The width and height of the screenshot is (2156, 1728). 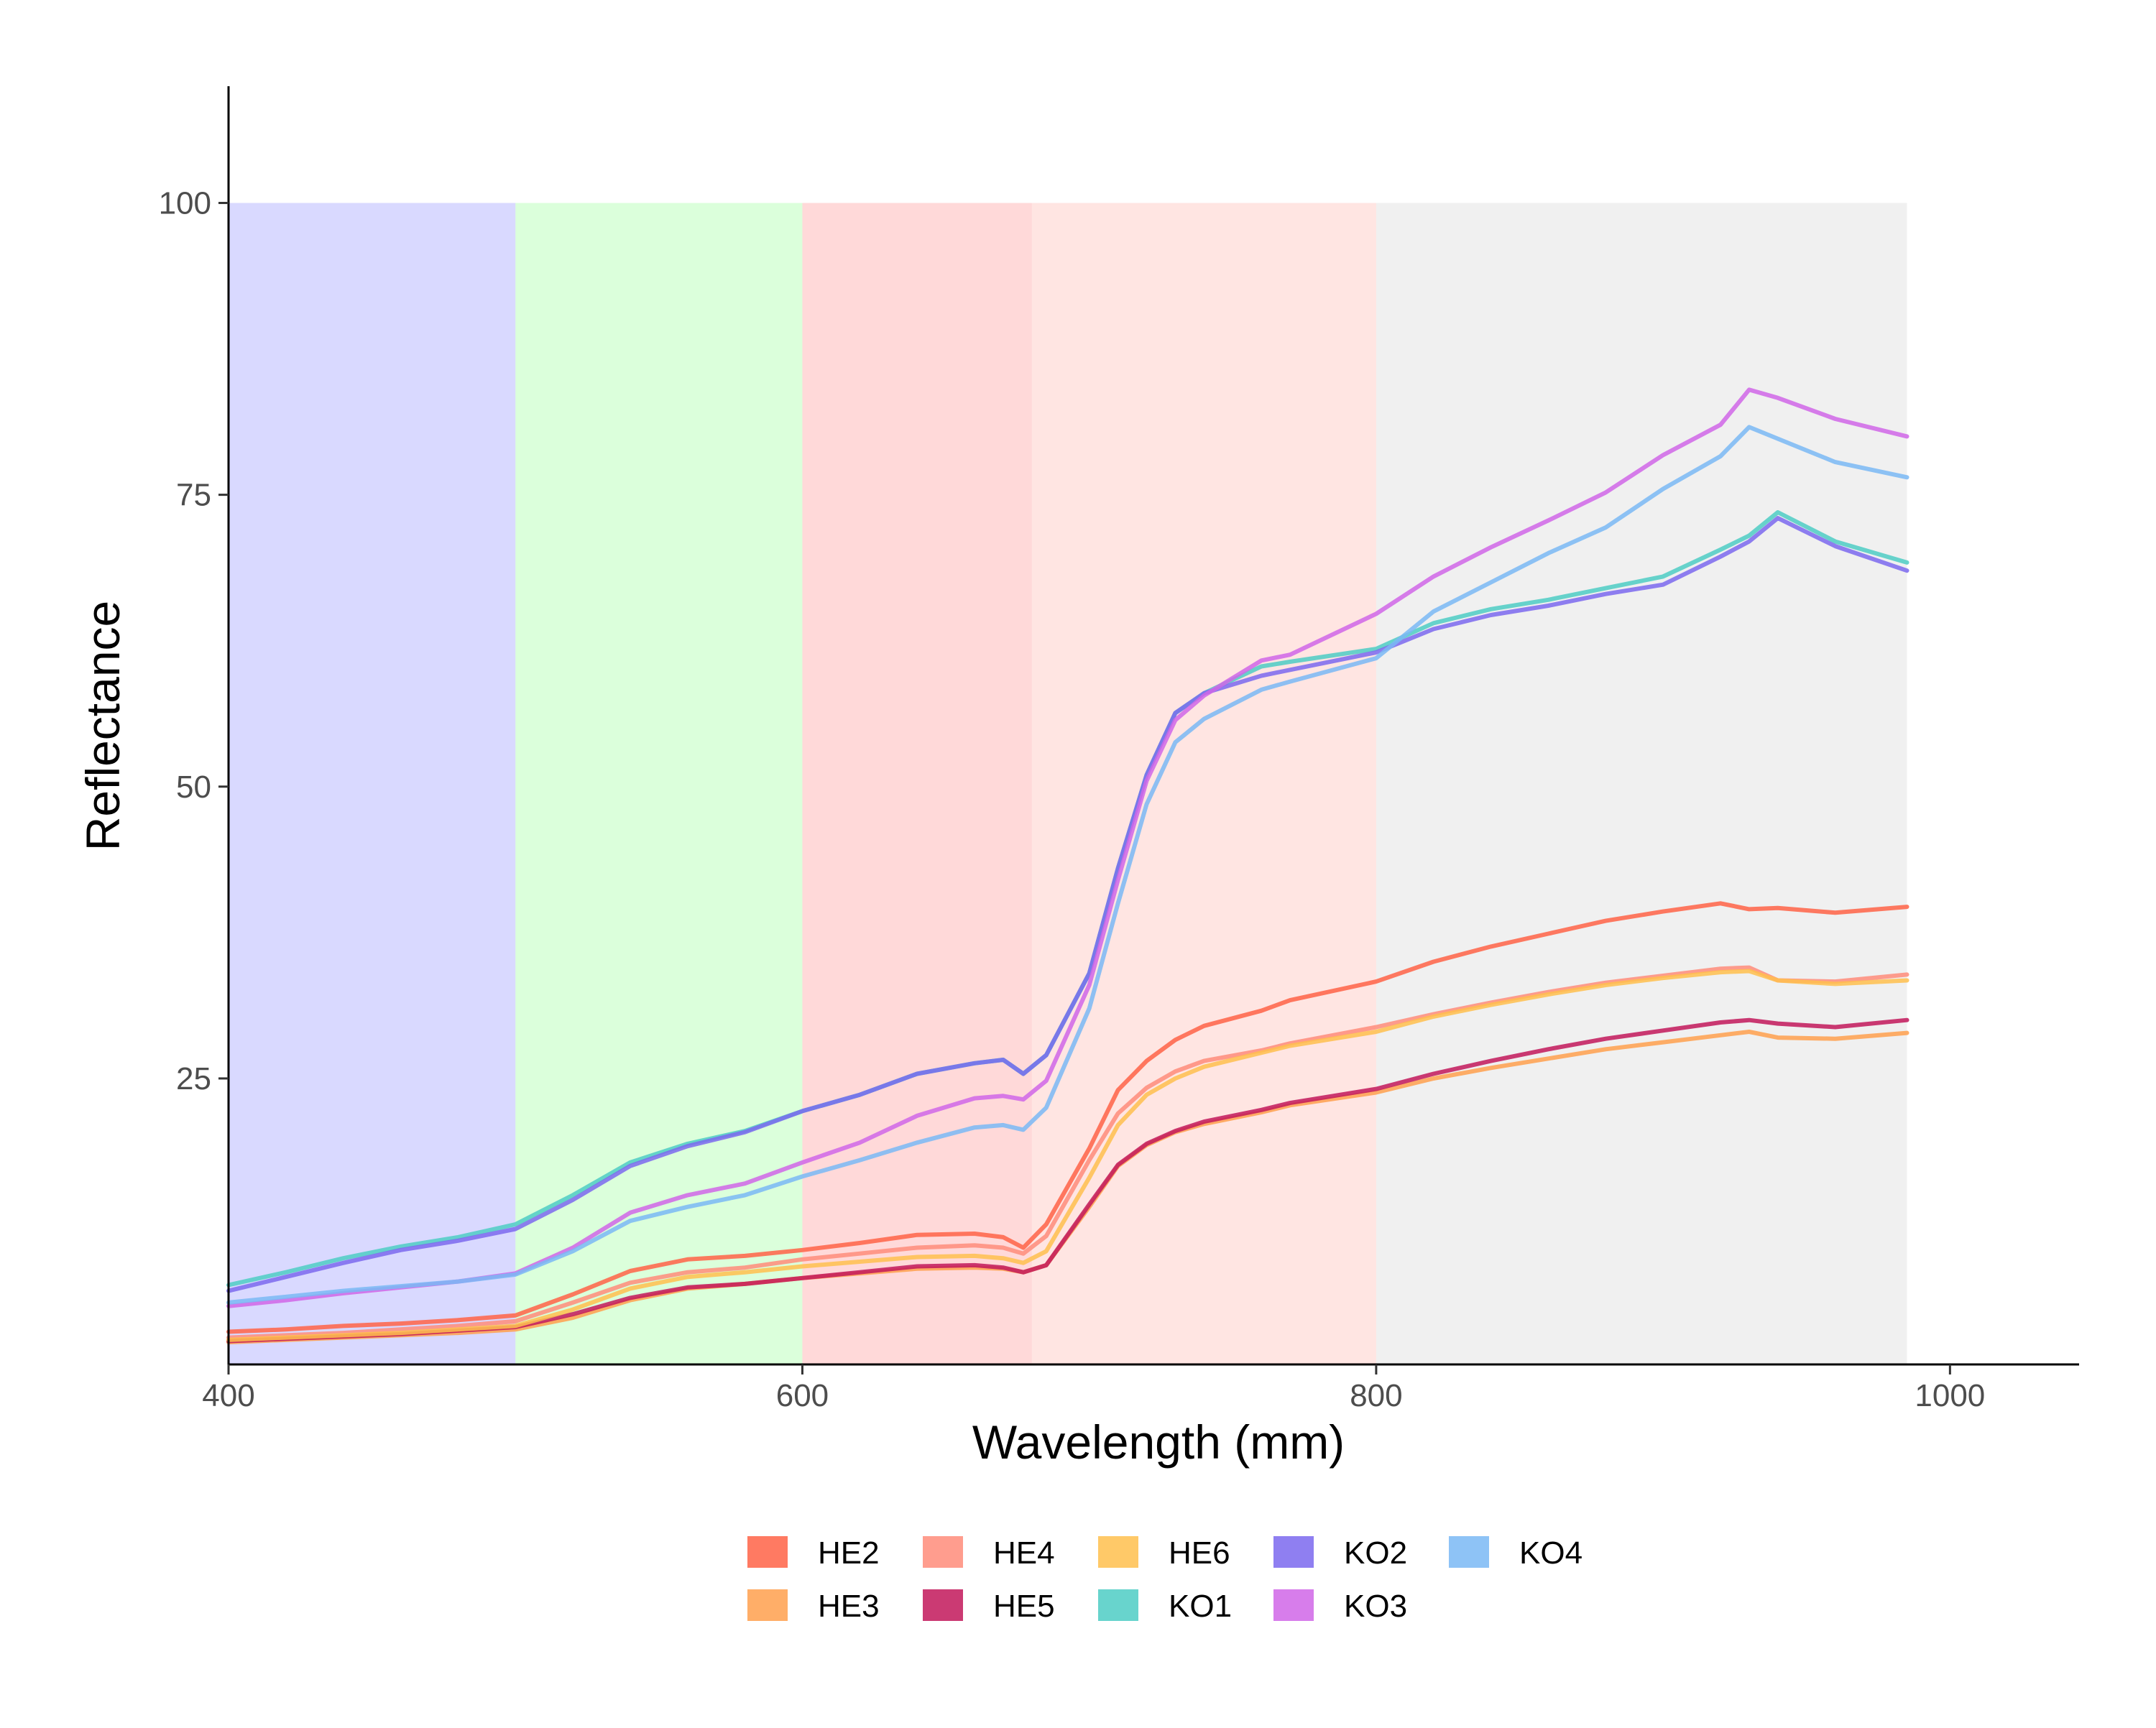 What do you see at coordinates (849, 1553) in the screenshot?
I see `legend-label: HE2` at bounding box center [849, 1553].